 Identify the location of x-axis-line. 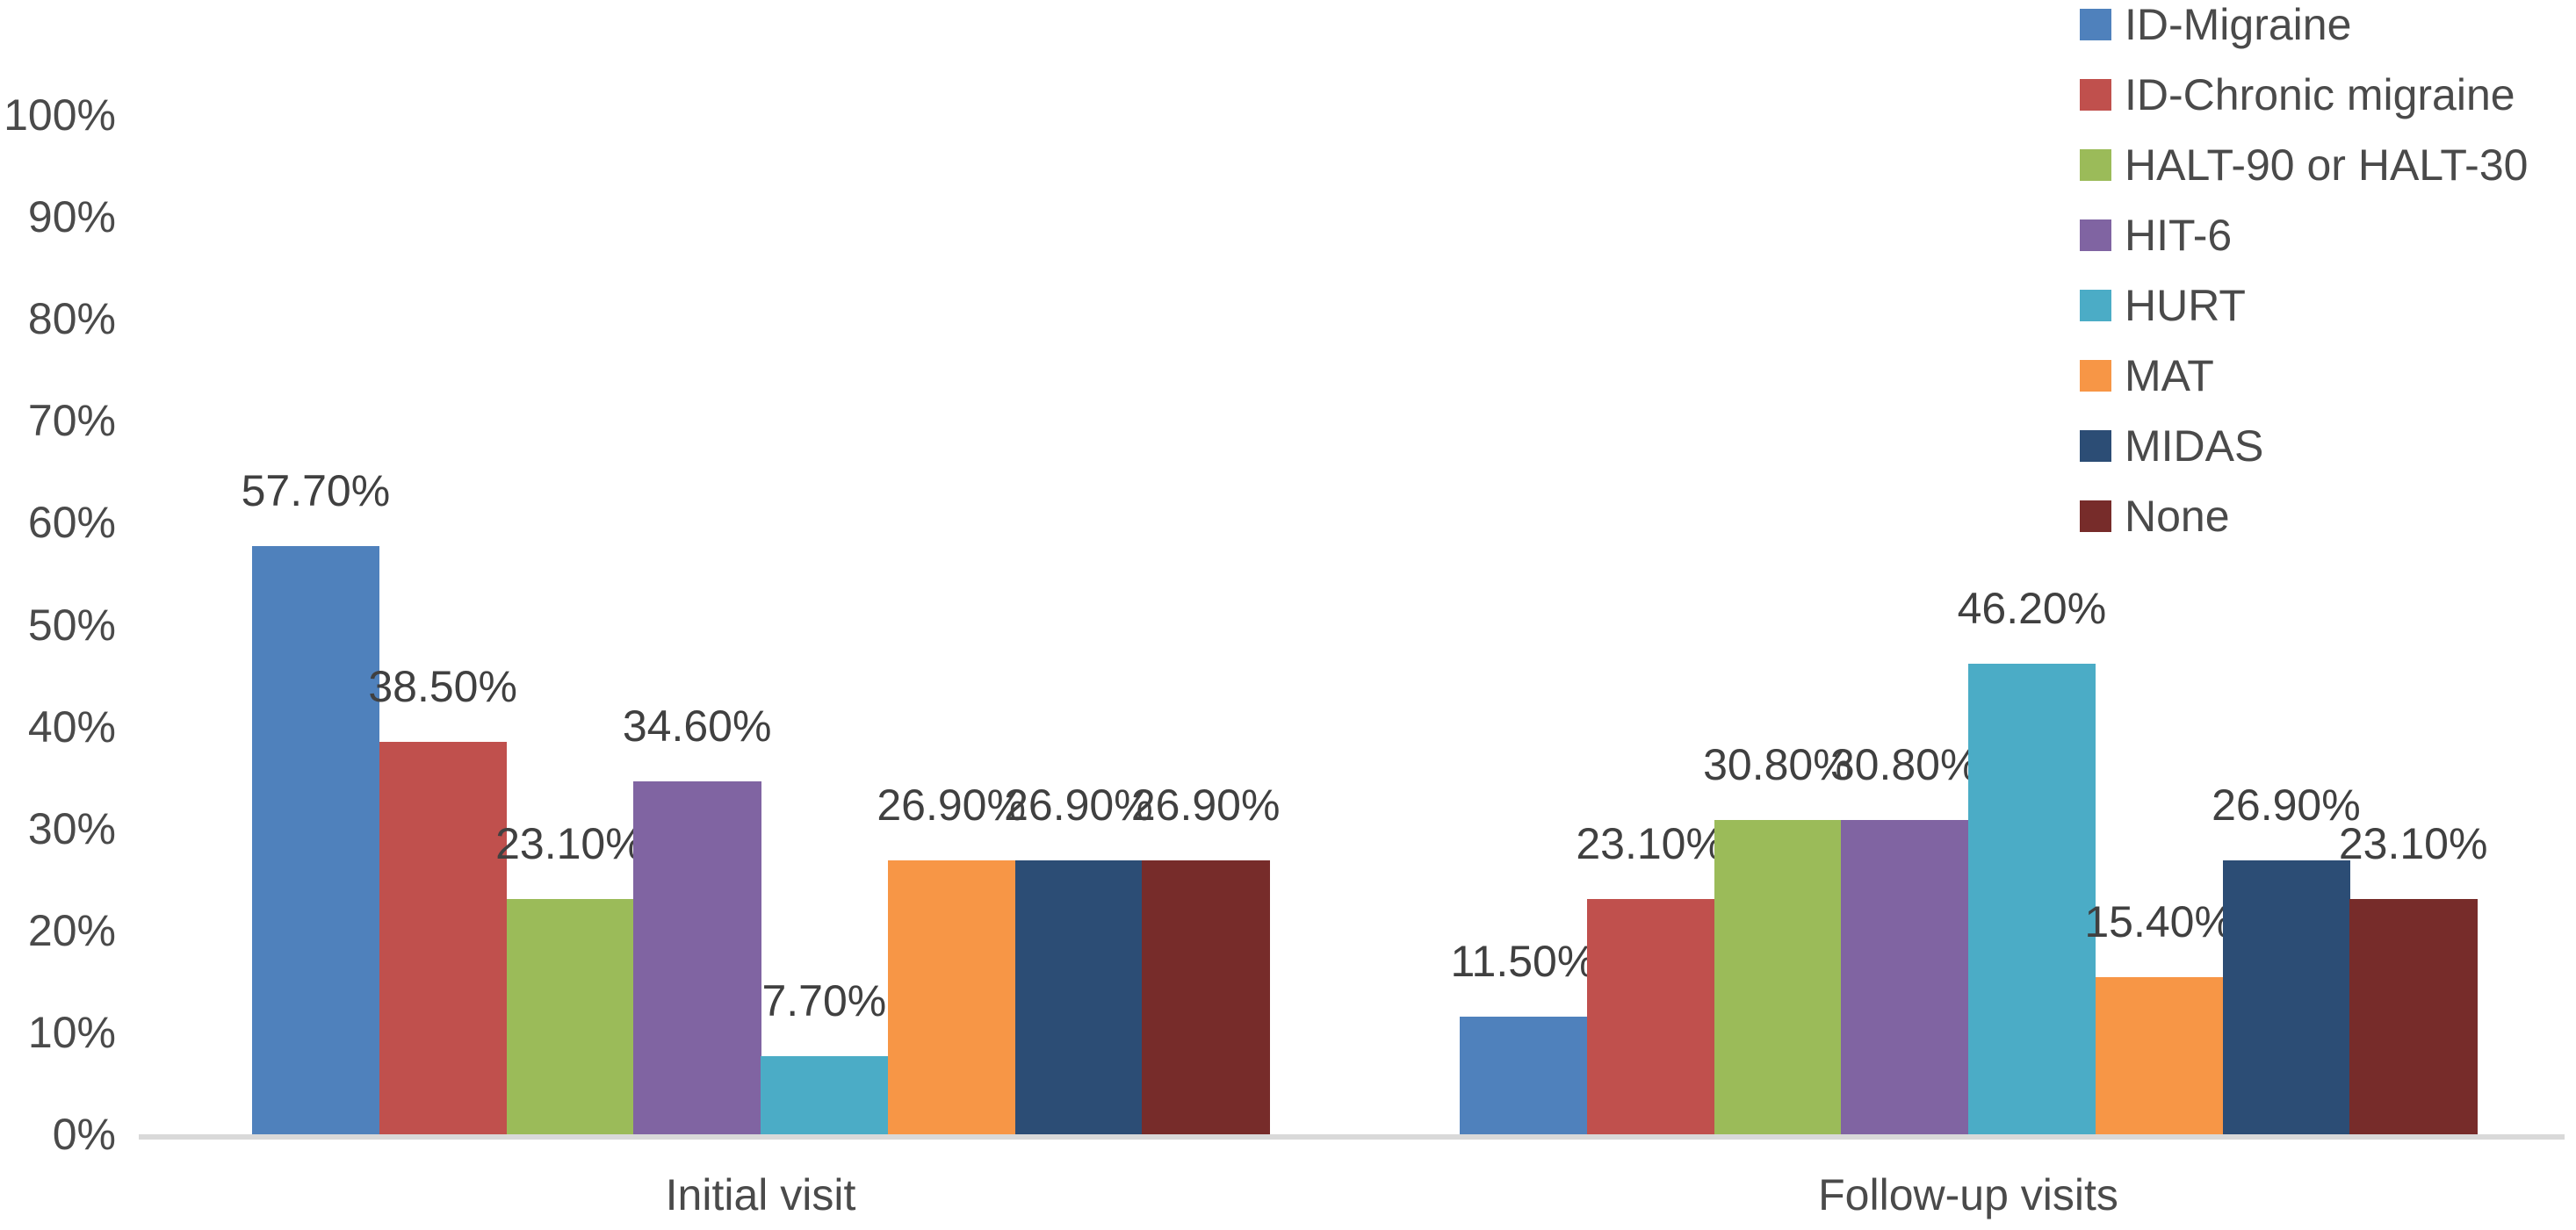
(1352, 1137).